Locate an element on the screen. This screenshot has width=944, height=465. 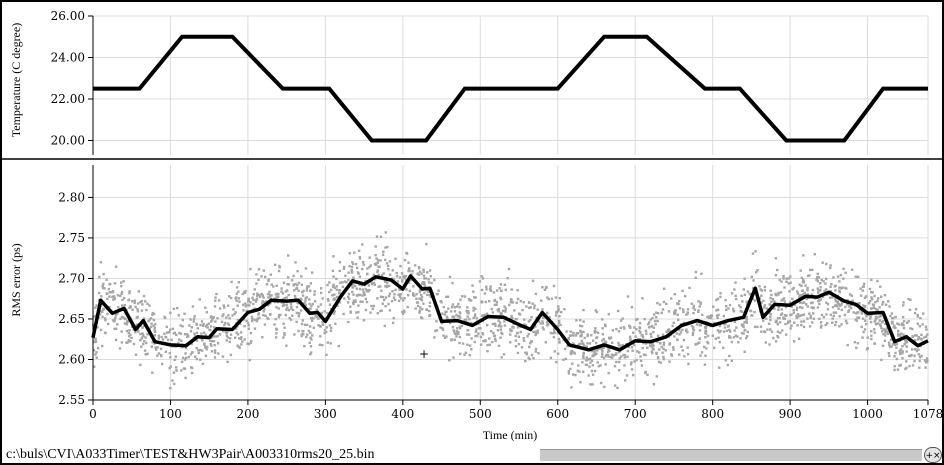
temperature-tick-label: 26.00 is located at coordinates (68, 16).